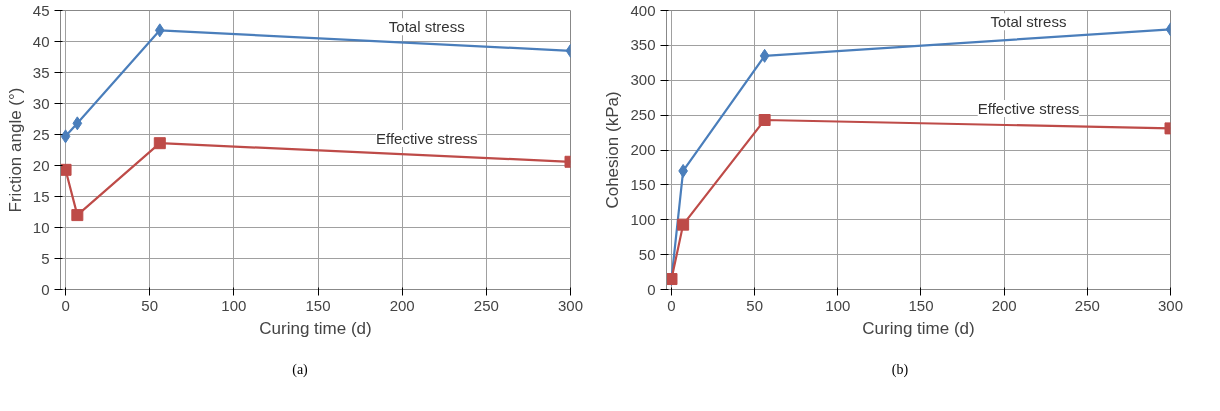 This screenshot has width=1220, height=411. Describe the element at coordinates (643, 184) in the screenshot. I see `y-tick-label: 150` at that location.